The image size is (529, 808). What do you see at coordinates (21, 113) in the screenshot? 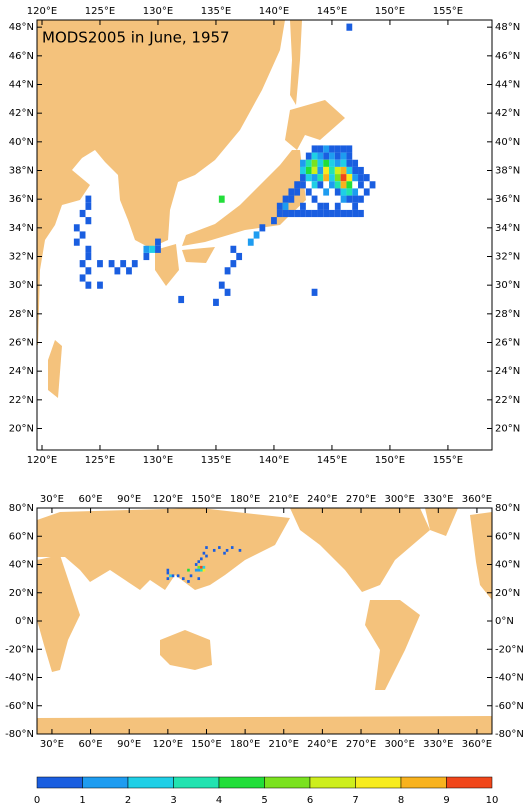
I see `lat-label-left: 42°N` at bounding box center [21, 113].